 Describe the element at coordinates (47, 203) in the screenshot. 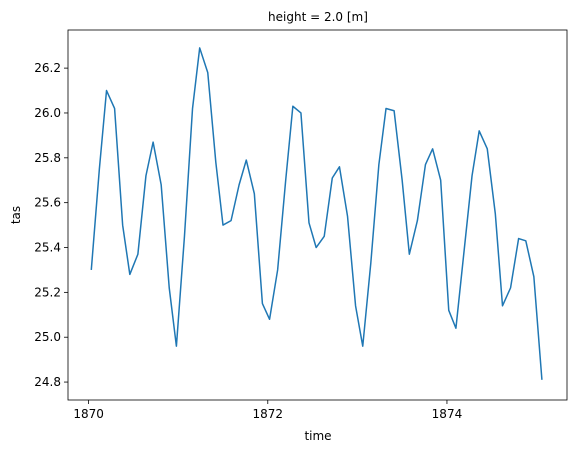

I see `y-tick-label: 25.6` at that location.